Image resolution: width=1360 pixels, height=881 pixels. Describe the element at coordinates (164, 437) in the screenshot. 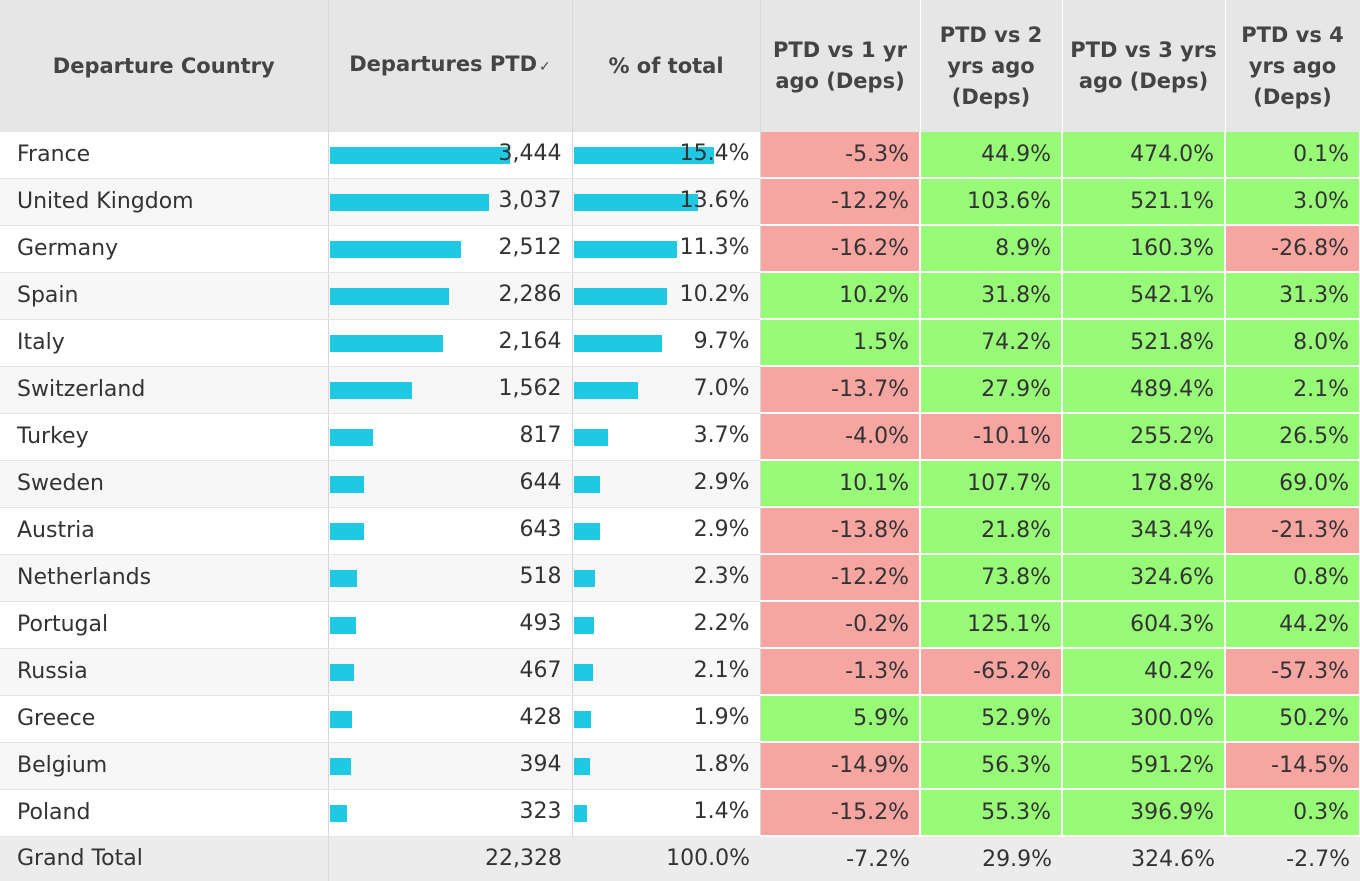

I see `country-cell: Turkey` at that location.